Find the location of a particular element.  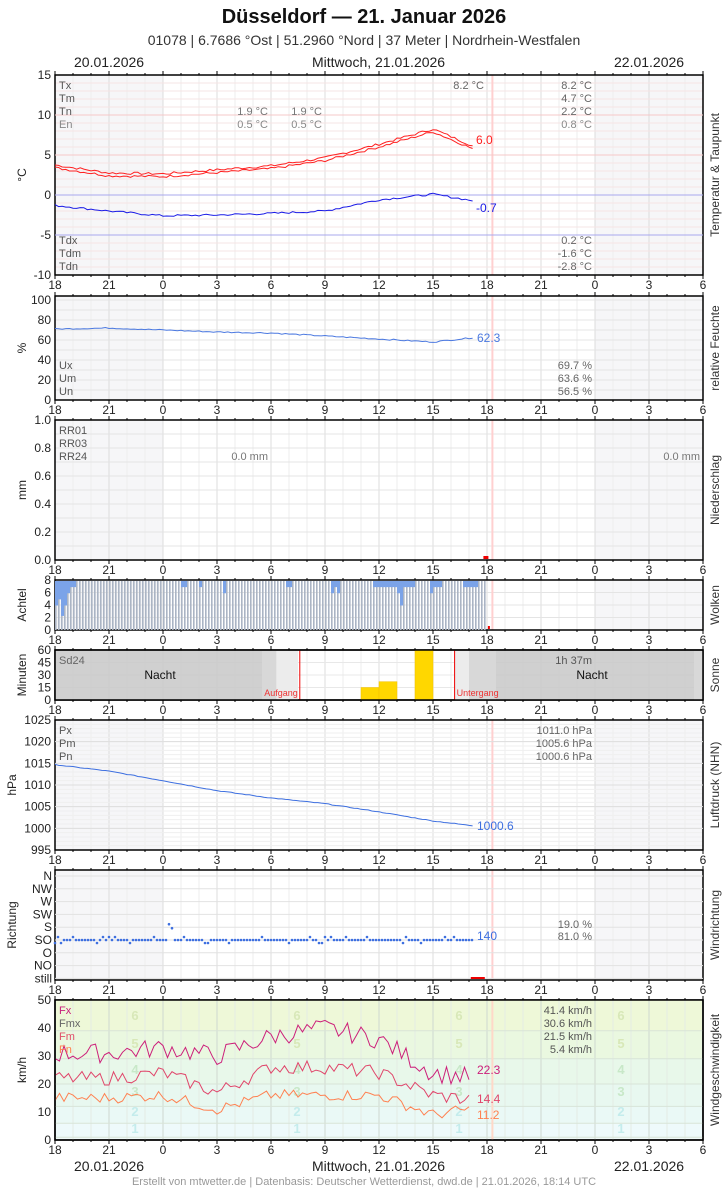

panel-title: Luftdruck (NHN) is located at coordinates (715, 785).